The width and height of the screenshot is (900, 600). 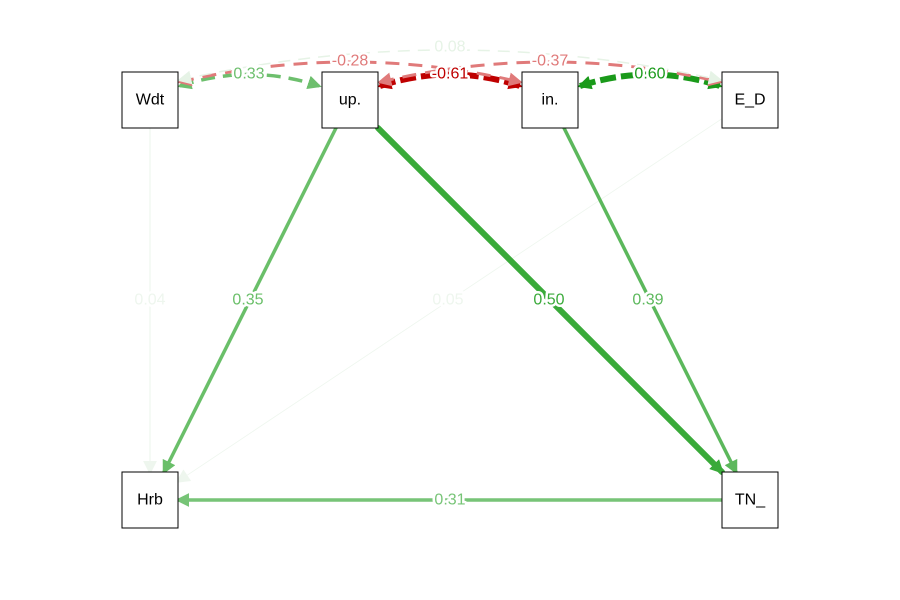 I want to click on node-label-in: in., so click(x=550, y=100).